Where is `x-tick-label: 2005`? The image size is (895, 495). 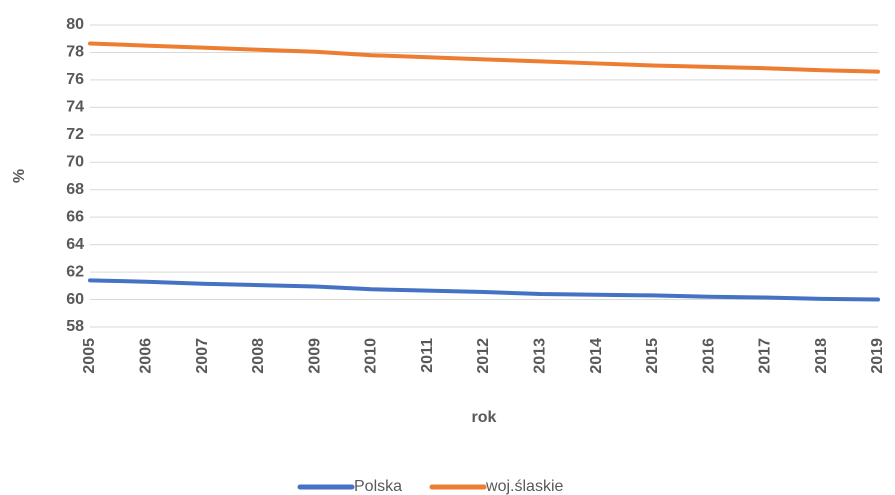 x-tick-label: 2005 is located at coordinates (89, 356).